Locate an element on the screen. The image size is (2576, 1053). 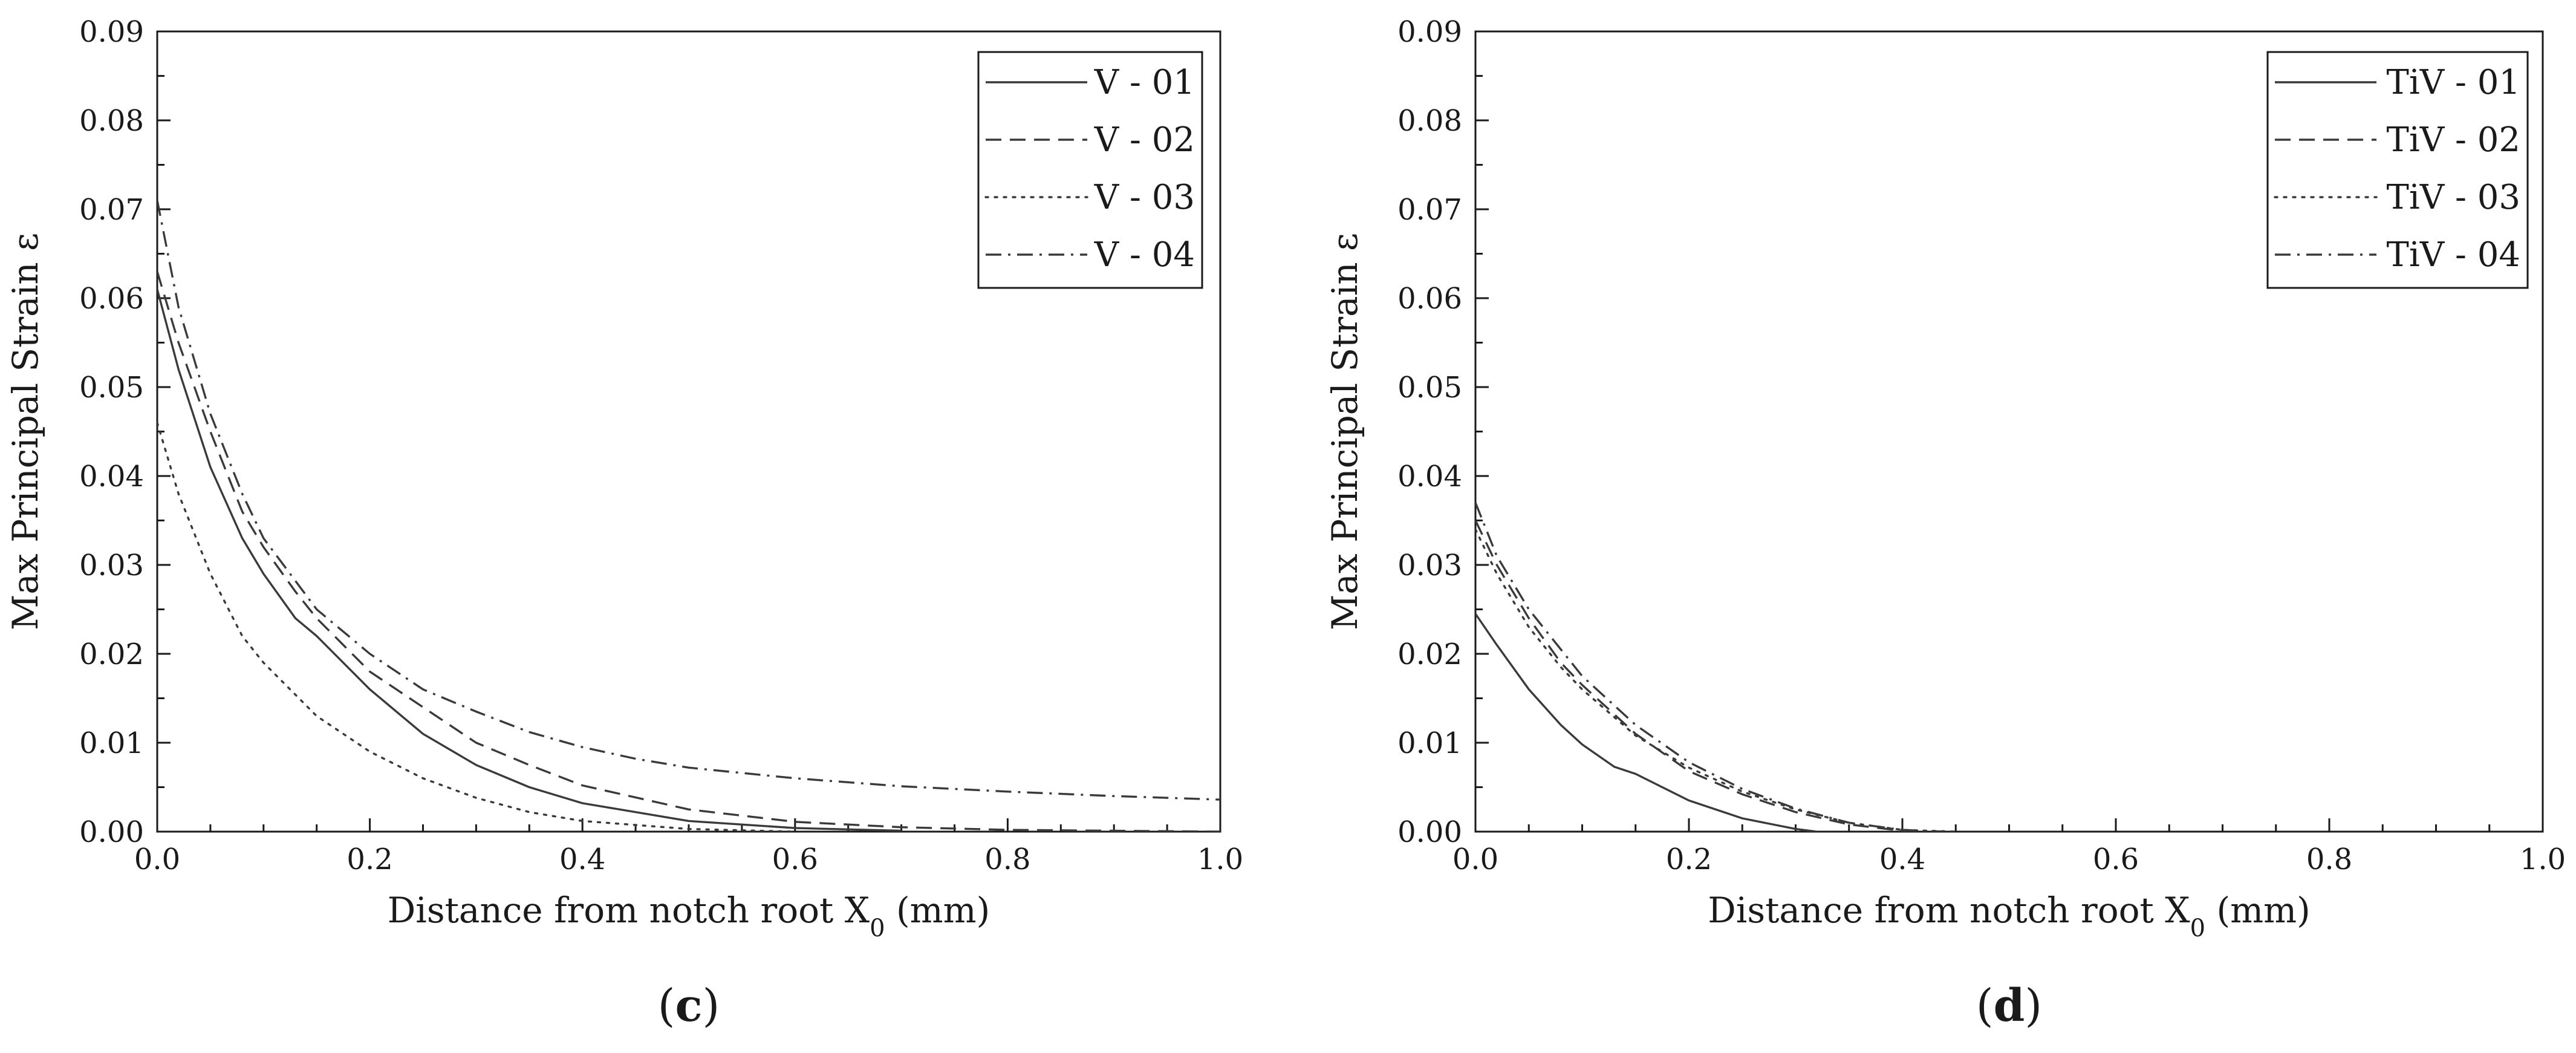
panel-label-letter: d is located at coordinates (2010, 1006).